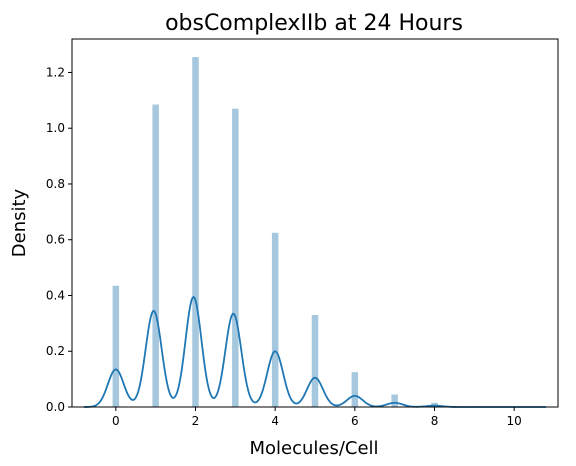 Image resolution: width=576 pixels, height=466 pixels. What do you see at coordinates (275, 421) in the screenshot?
I see `x-tick-label: 4` at bounding box center [275, 421].